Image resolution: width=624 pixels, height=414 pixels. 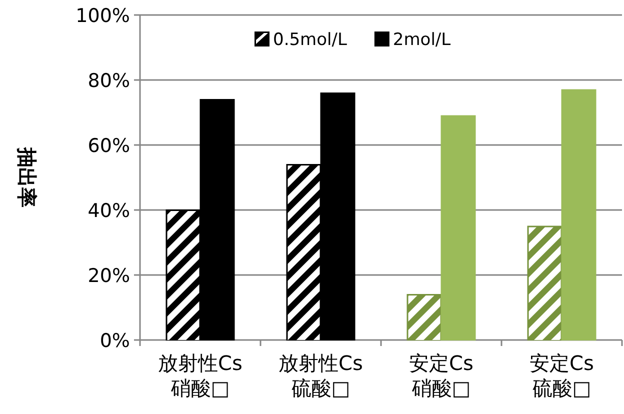 What do you see at coordinates (27, 177) in the screenshot?
I see `y-axis-title: 抽出率` at bounding box center [27, 177].